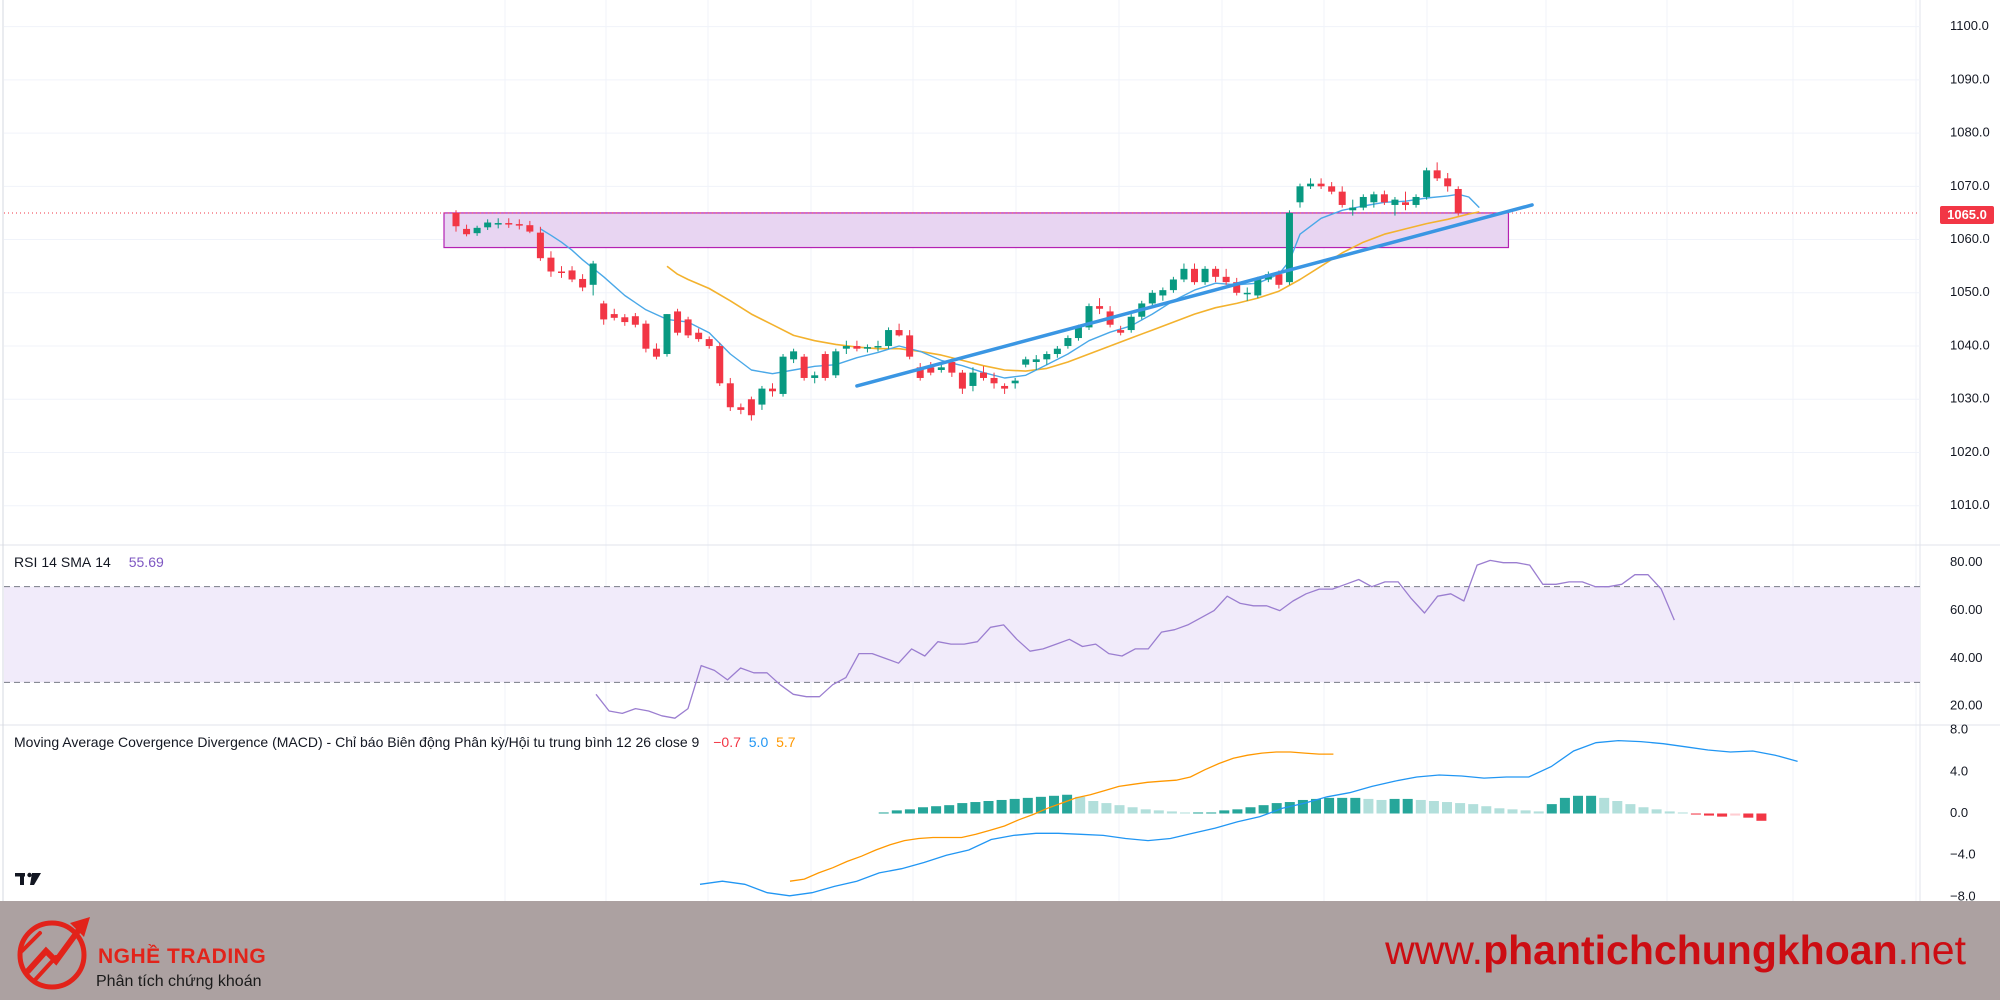 The image size is (2000, 1000). I want to click on slow-moving-average-line, so click(1073, 291).